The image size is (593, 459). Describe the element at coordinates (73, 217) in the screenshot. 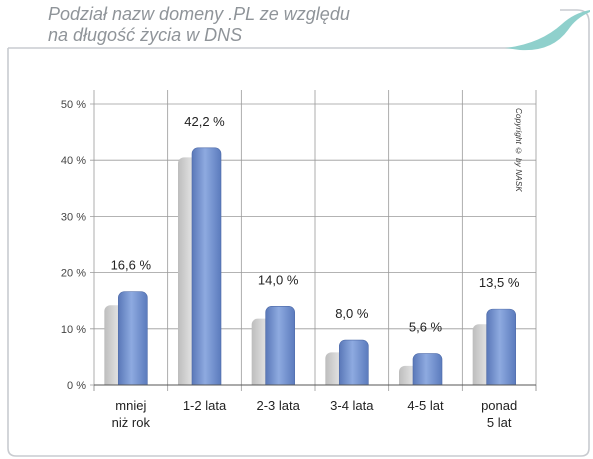

I see `y-tick-label: 30 %` at that location.